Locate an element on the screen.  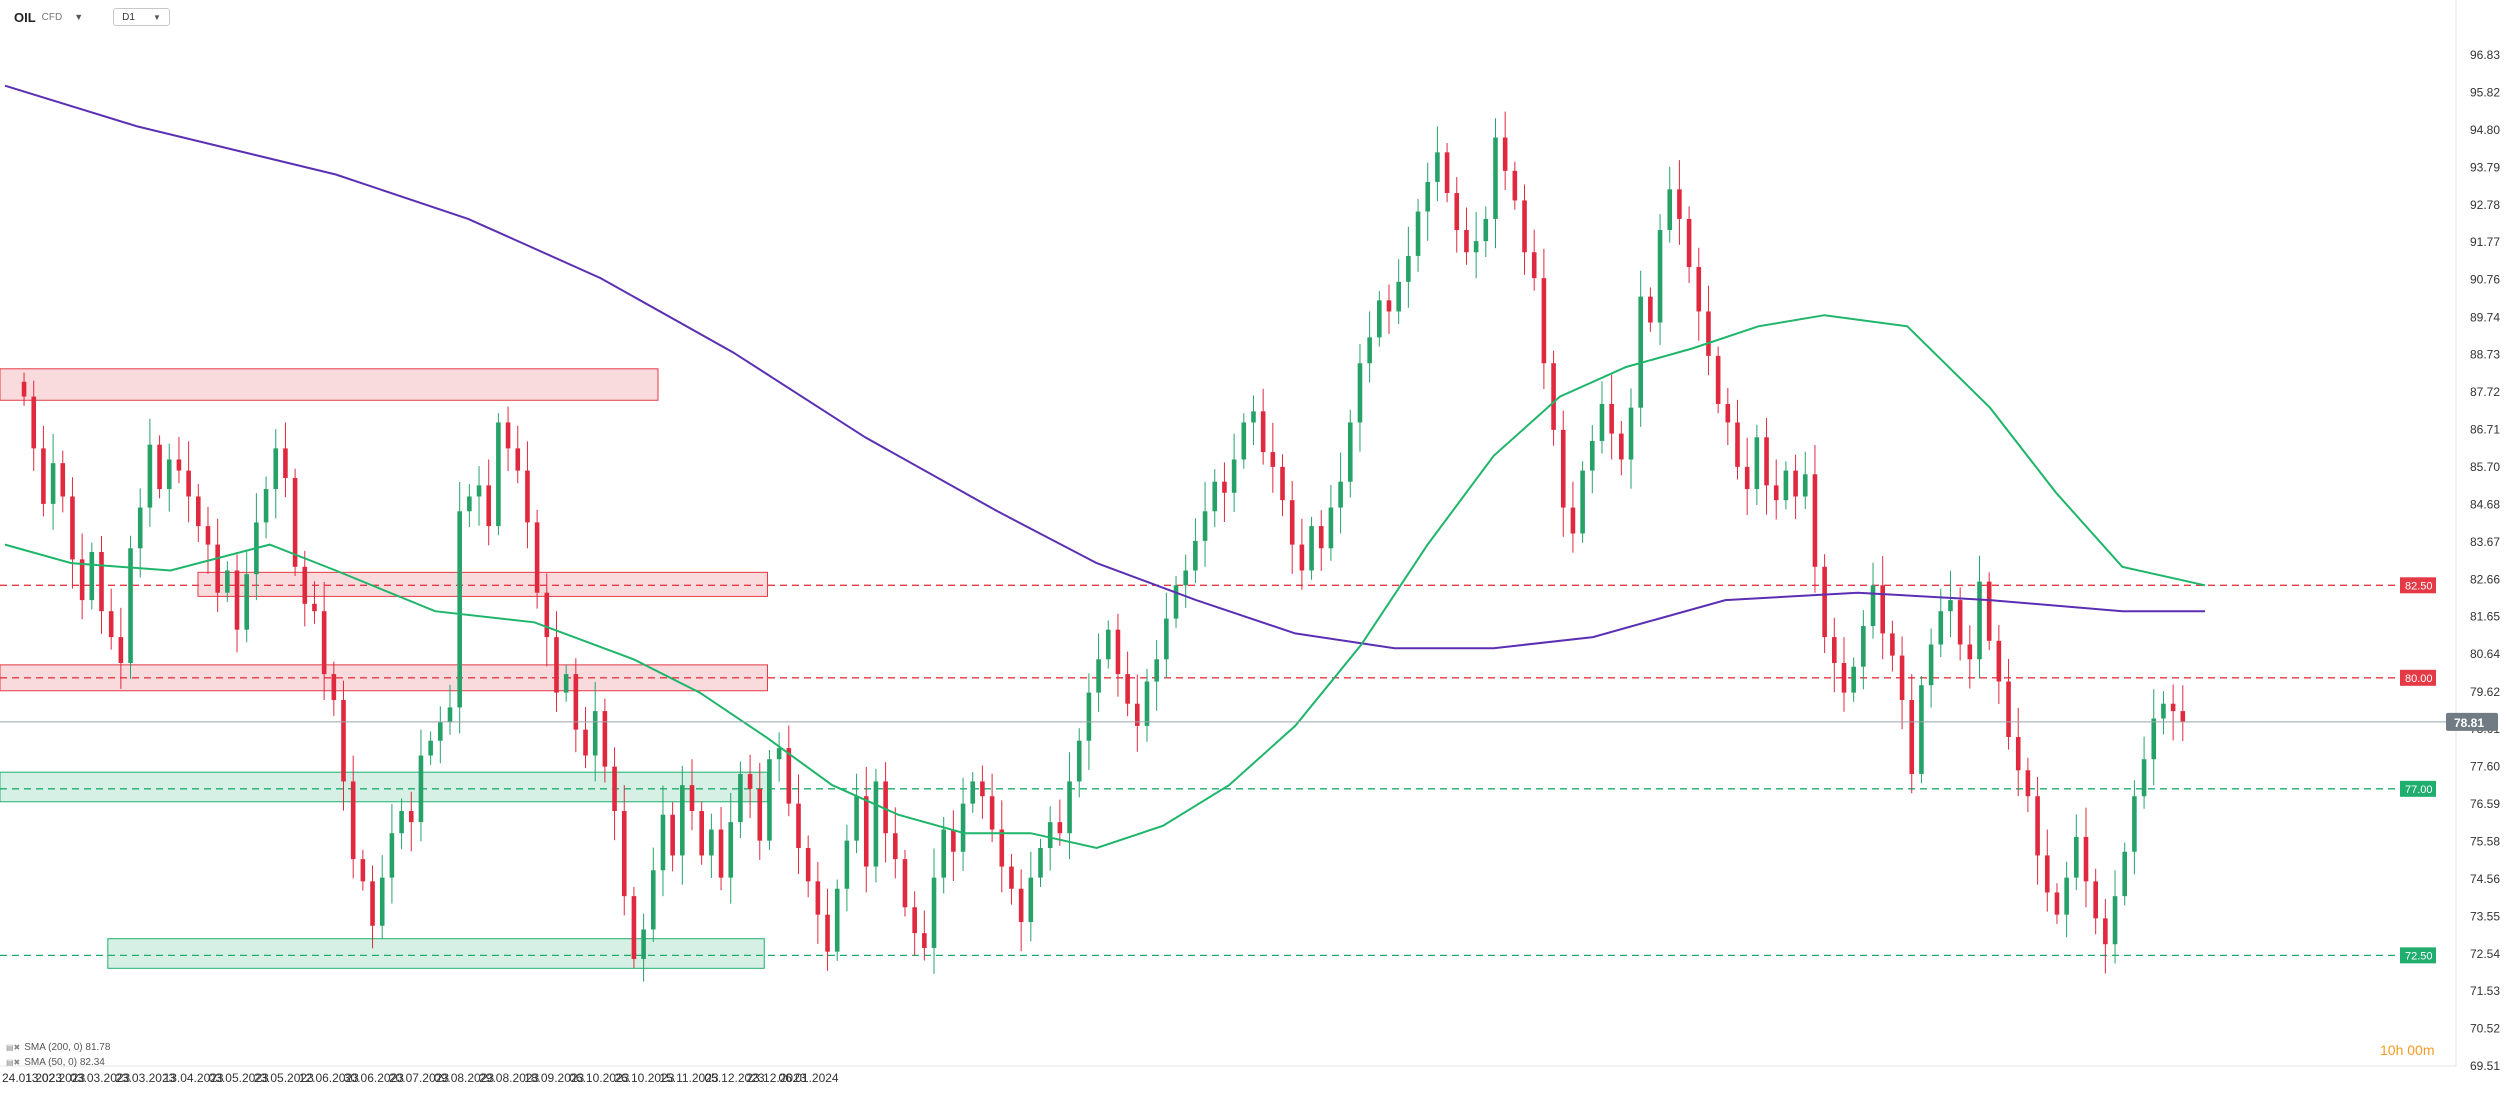
y-tick-label: 95.82 is located at coordinates (2485, 92).